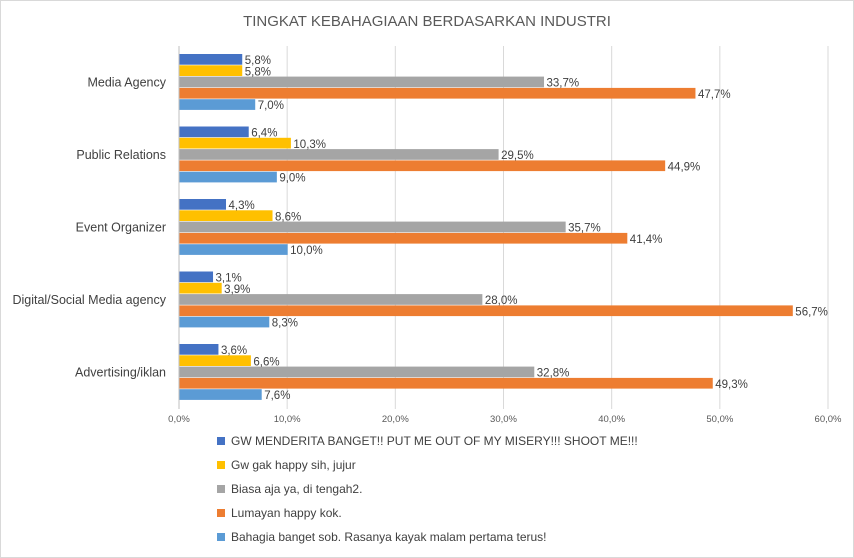 This screenshot has height=558, width=854. Describe the element at coordinates (126, 82) in the screenshot. I see `category-label: Media Agency` at that location.